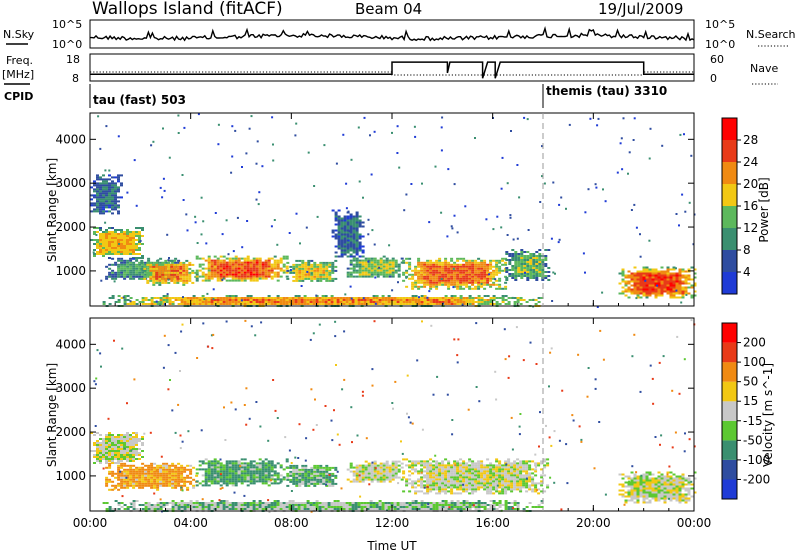  Describe the element at coordinates (18, 96) in the screenshot. I see `cpid-label: CPID` at that location.